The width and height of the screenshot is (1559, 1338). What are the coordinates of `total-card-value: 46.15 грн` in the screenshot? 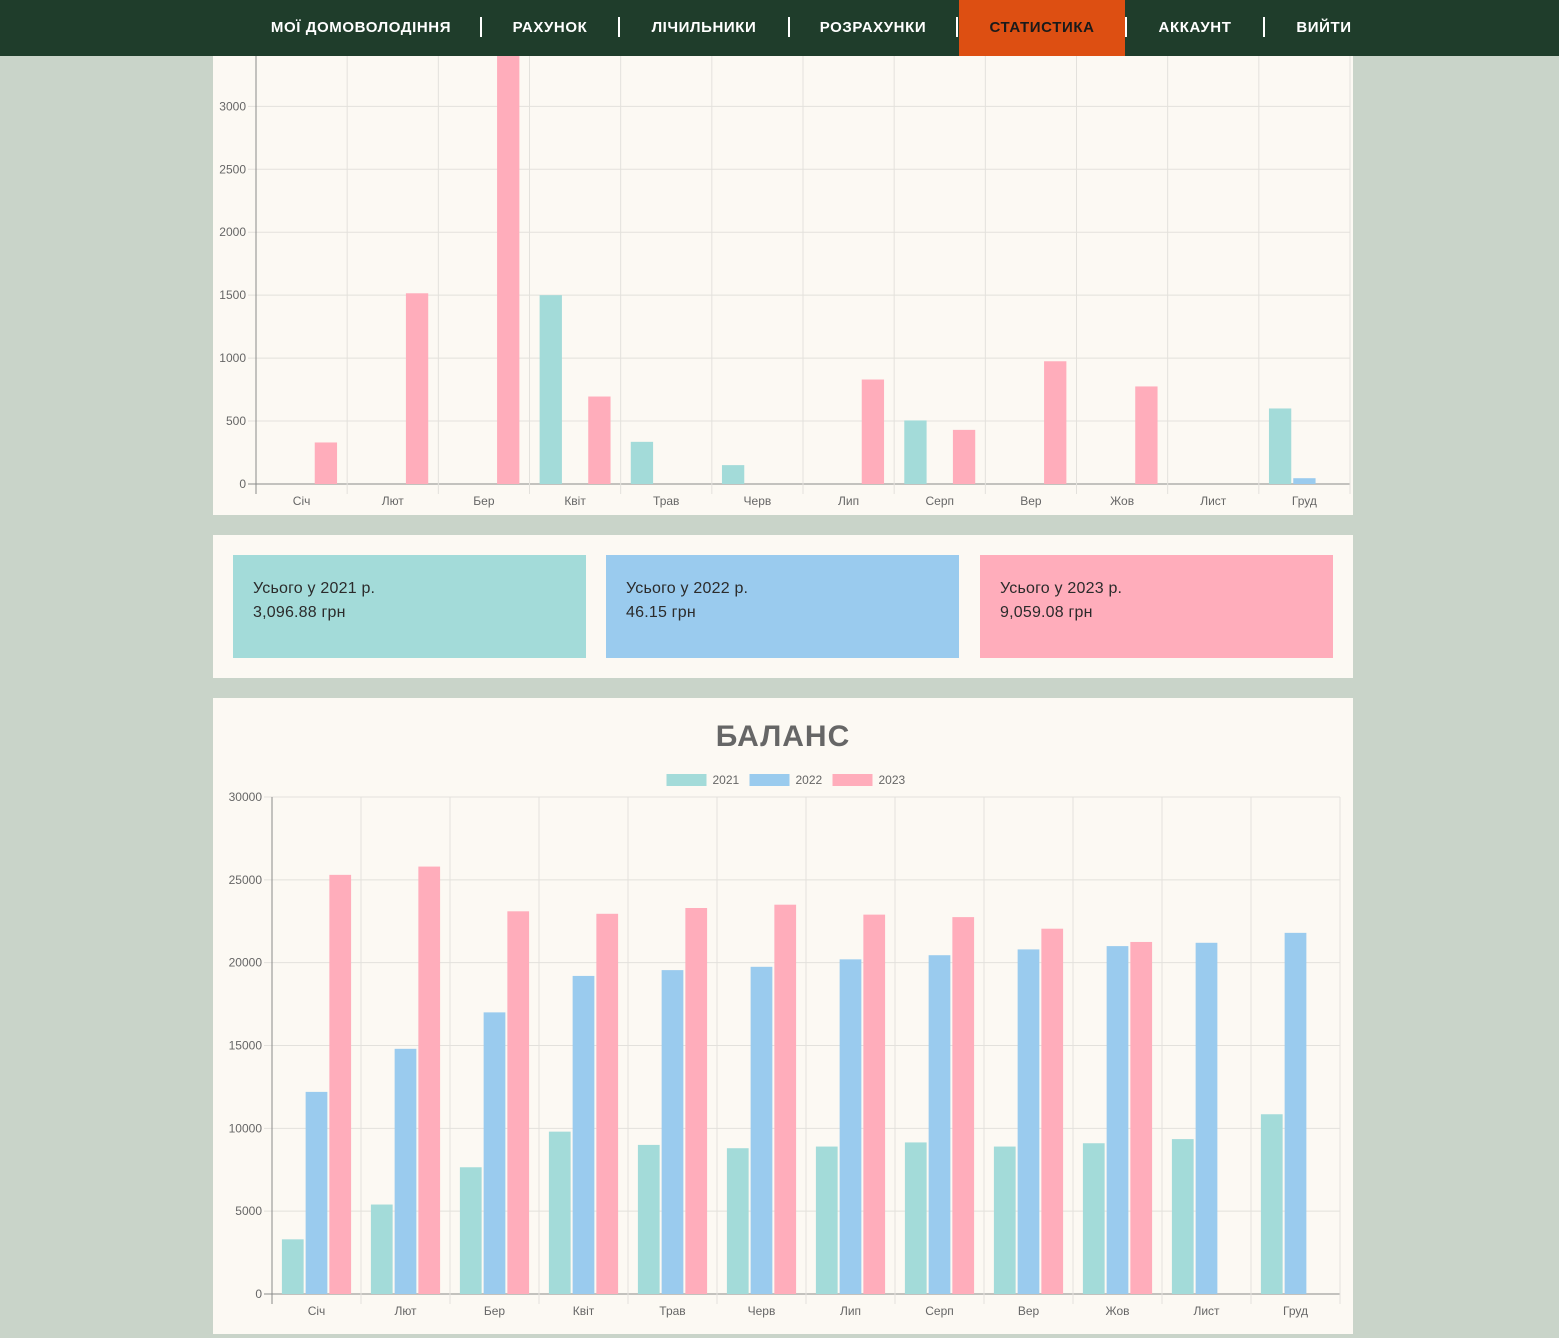 It's located at (661, 612).